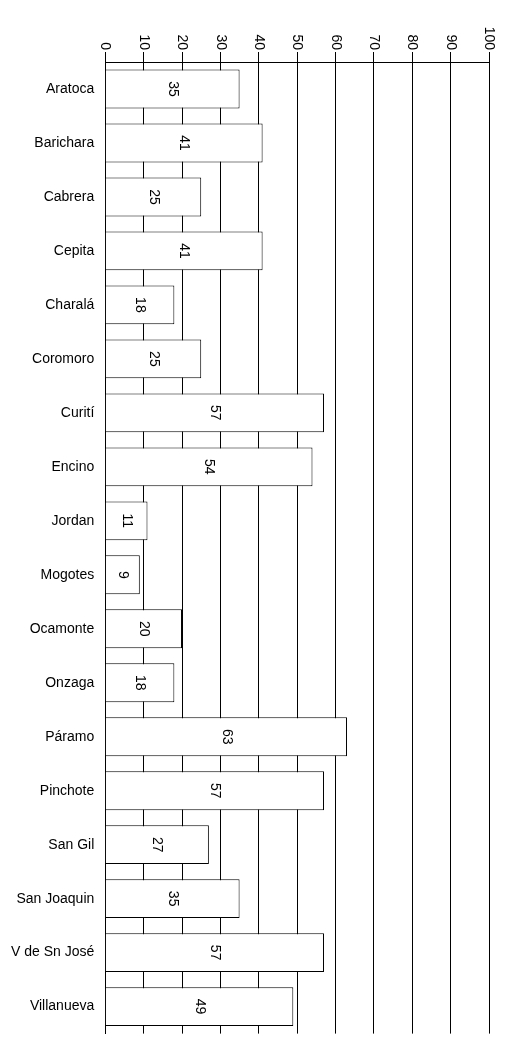 Image resolution: width=511 pixels, height=1053 pixels. I want to click on y-tick-label: Ocamonte, so click(62, 627).